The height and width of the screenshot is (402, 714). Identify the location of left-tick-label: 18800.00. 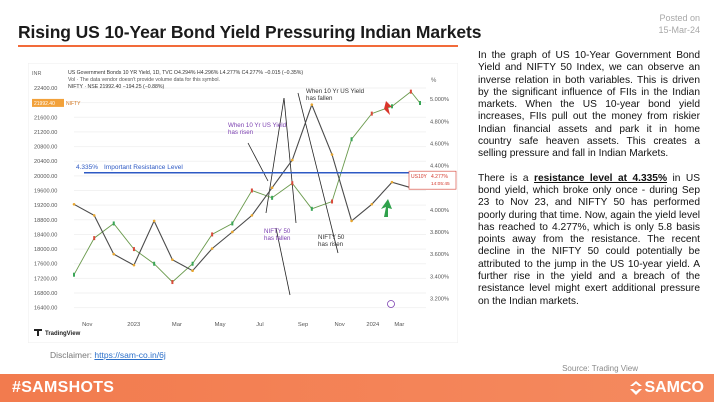
(45, 221).